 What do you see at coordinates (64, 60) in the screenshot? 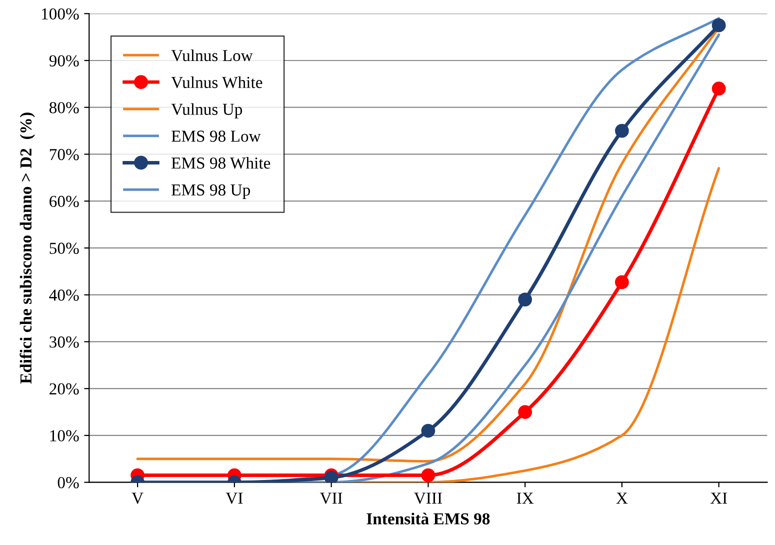
I see `y-tick-label: 90%` at bounding box center [64, 60].